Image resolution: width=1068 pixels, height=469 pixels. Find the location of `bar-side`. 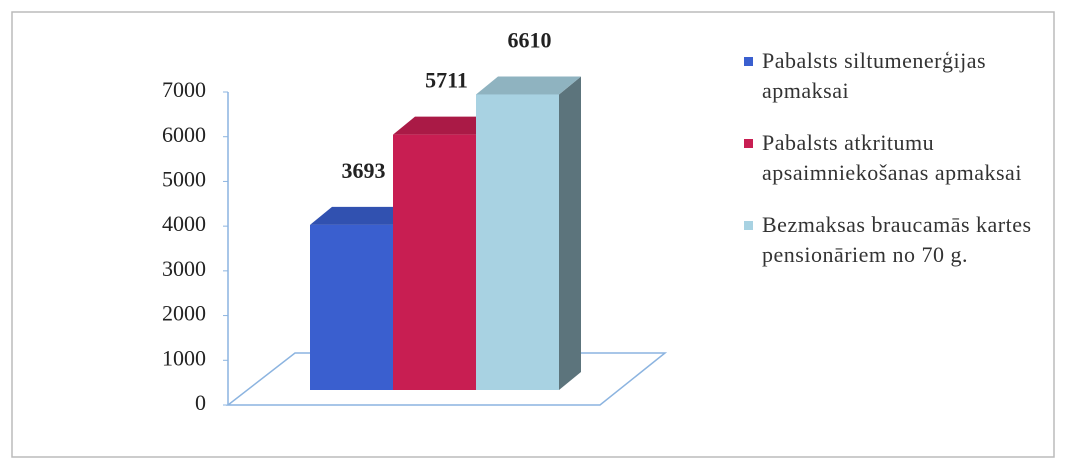

bar-side is located at coordinates (570, 233).